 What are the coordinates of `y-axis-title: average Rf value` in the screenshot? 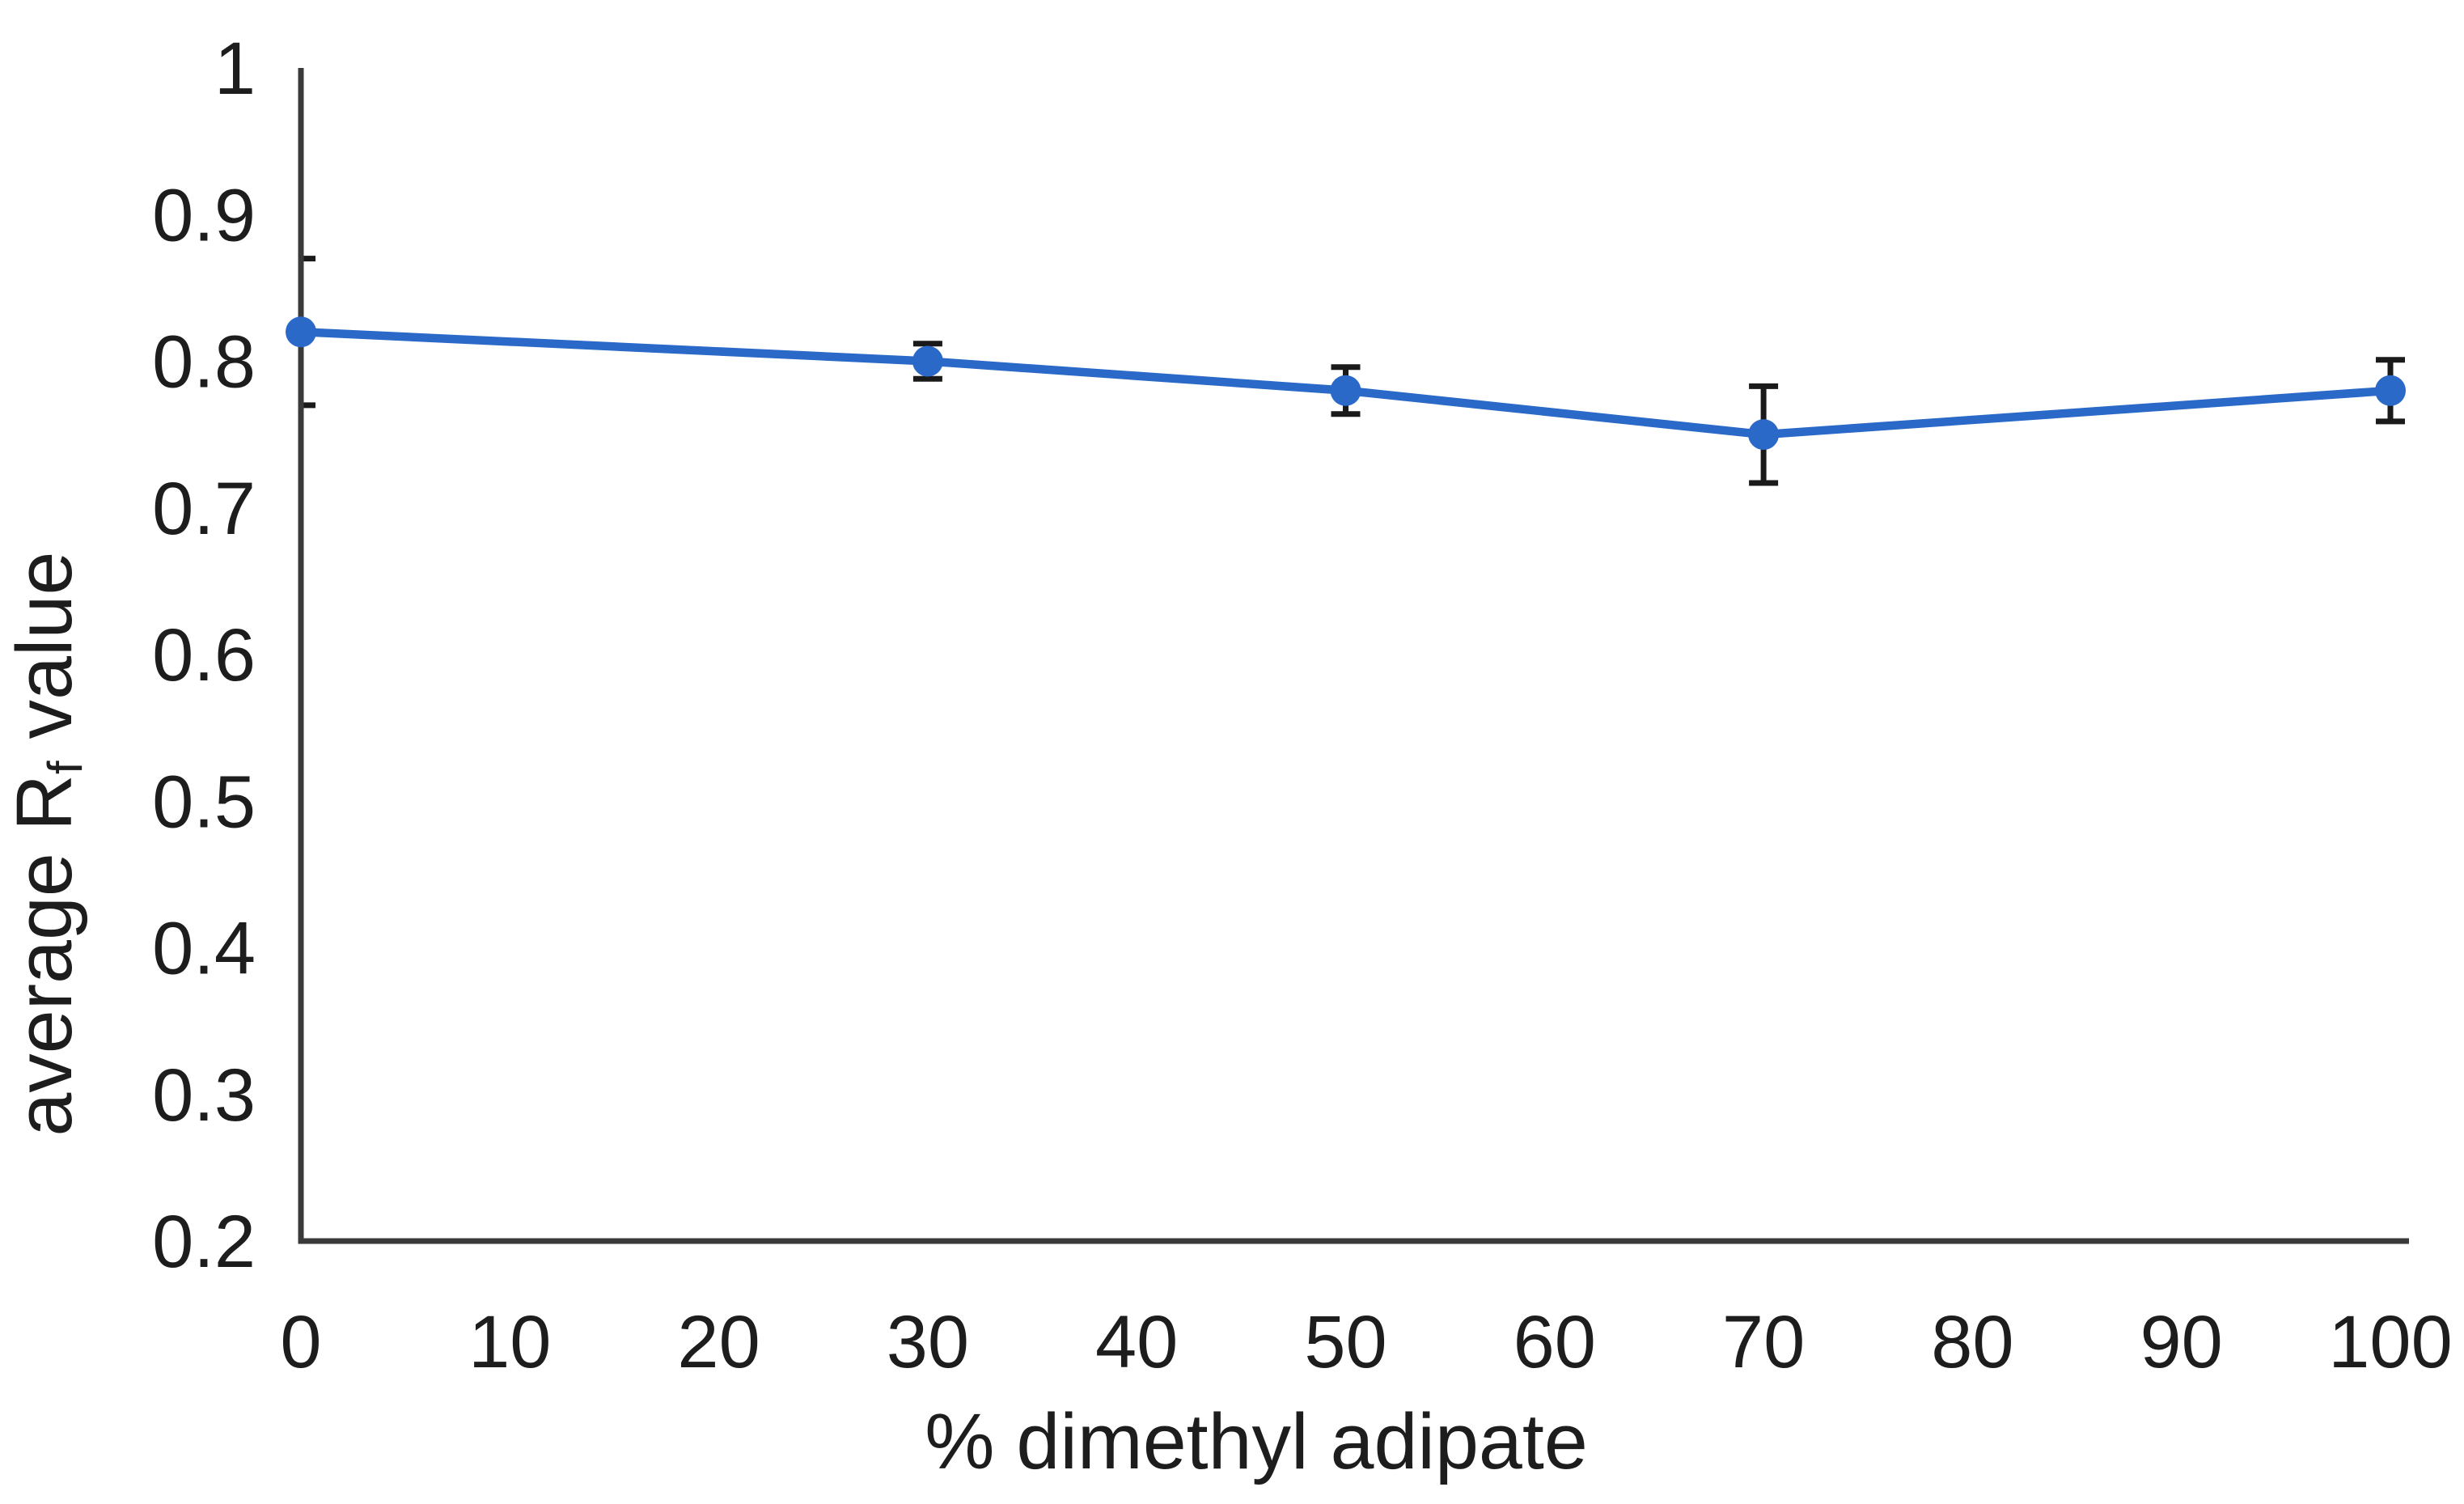 It's located at (57, 844).